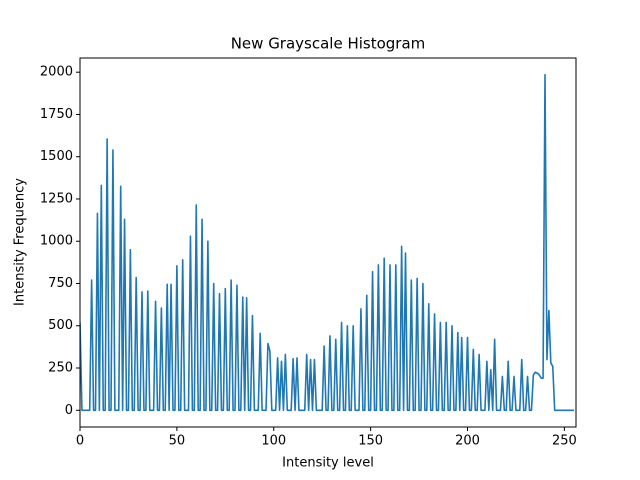  What do you see at coordinates (60, 325) in the screenshot?
I see `y-tick-label: 500` at bounding box center [60, 325].